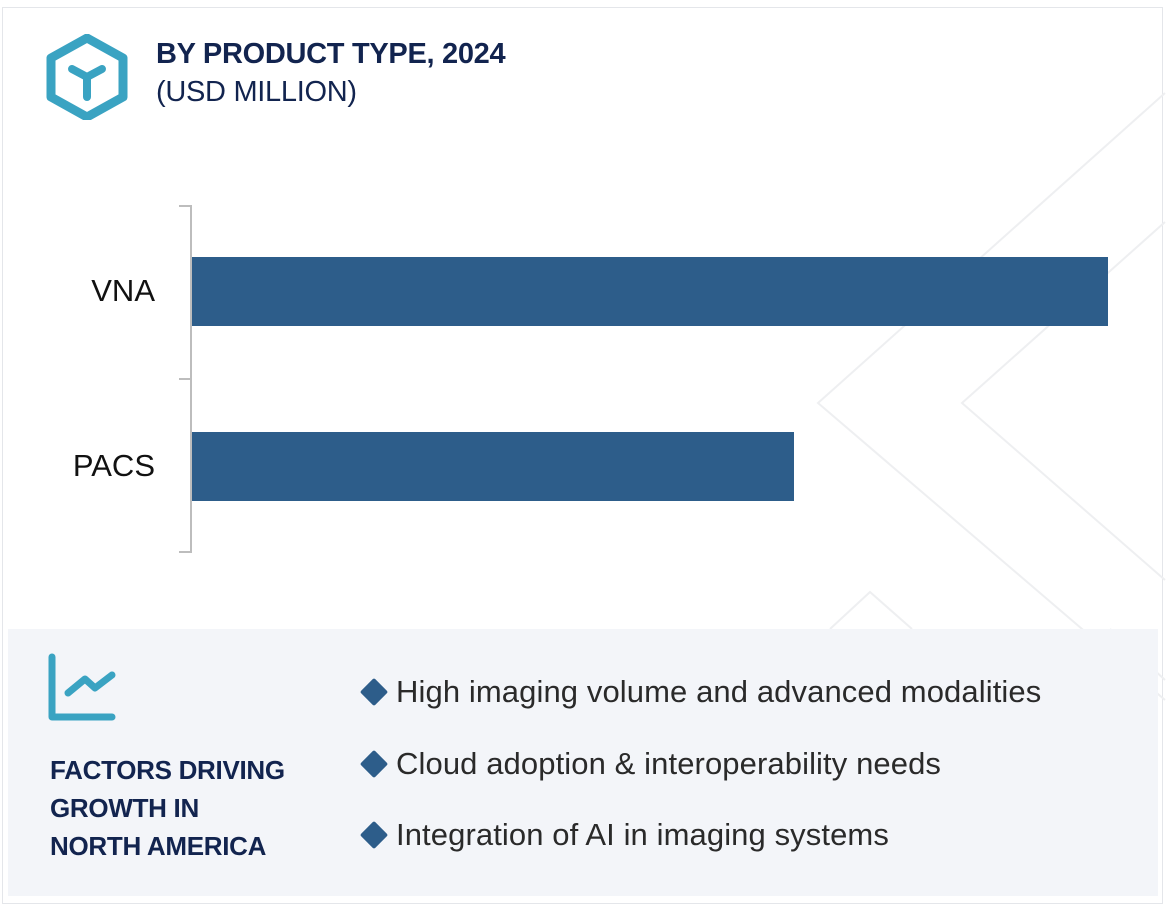  I want to click on factors-title: FACTORS DRIVING GROWTH IN NORTH AMERICA, so click(167, 808).